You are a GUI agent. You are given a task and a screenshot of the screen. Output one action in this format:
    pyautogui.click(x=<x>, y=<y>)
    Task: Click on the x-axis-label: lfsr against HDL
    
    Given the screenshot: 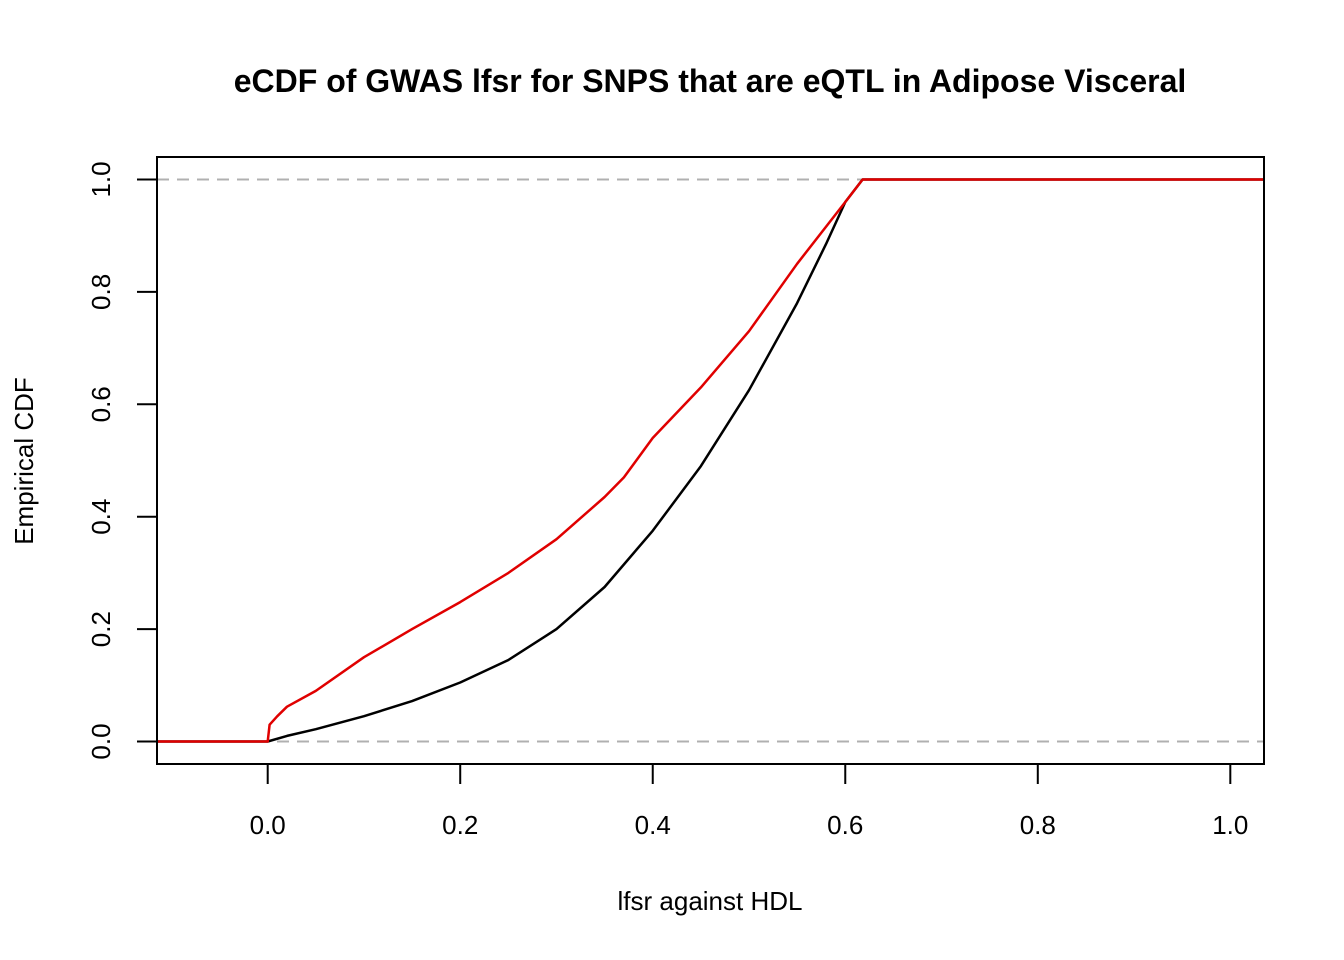 What is the action you would take?
    pyautogui.click(x=710, y=901)
    